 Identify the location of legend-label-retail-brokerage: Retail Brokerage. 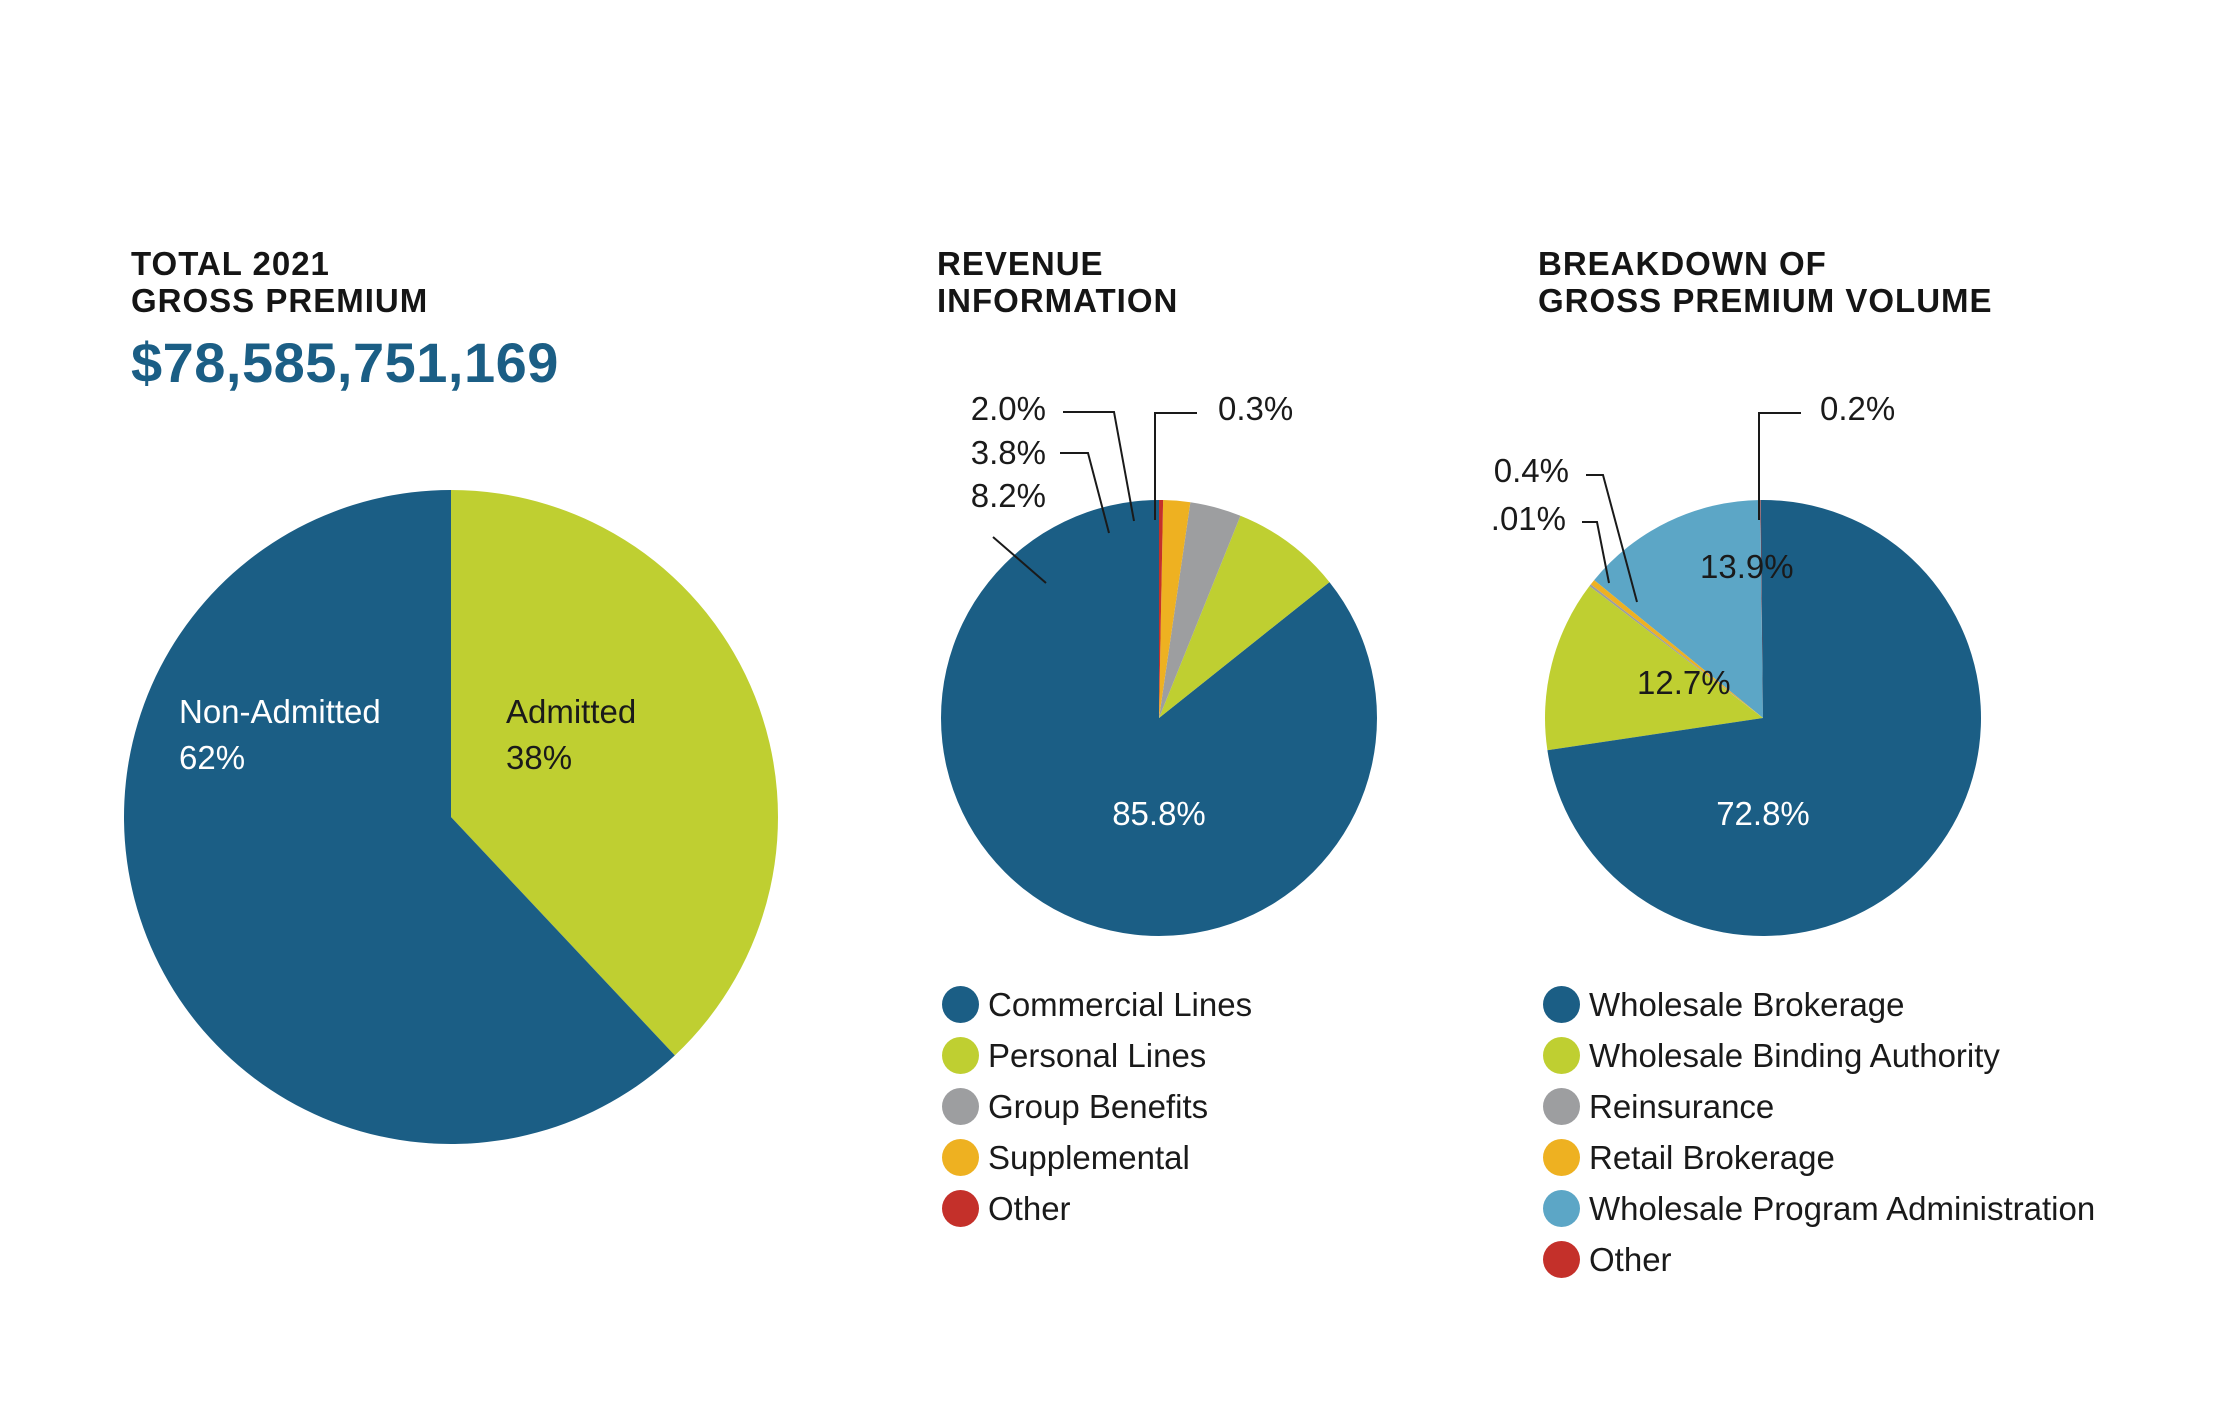
(1712, 1157).